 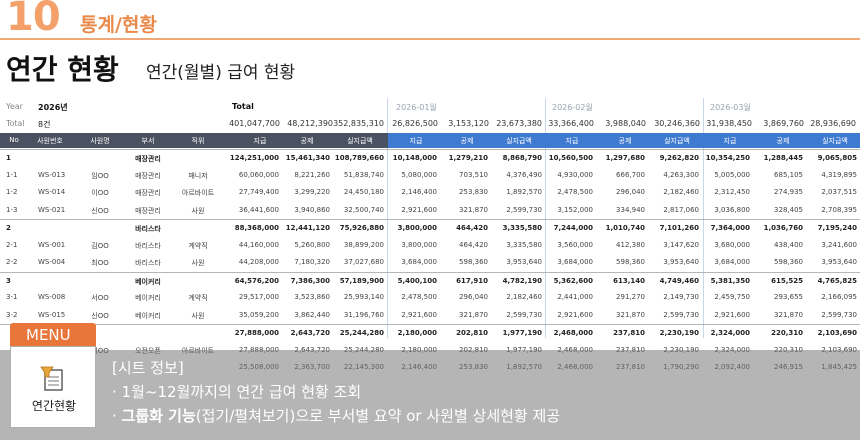 I want to click on cell-pay: 5,381,350, so click(x=730, y=280).